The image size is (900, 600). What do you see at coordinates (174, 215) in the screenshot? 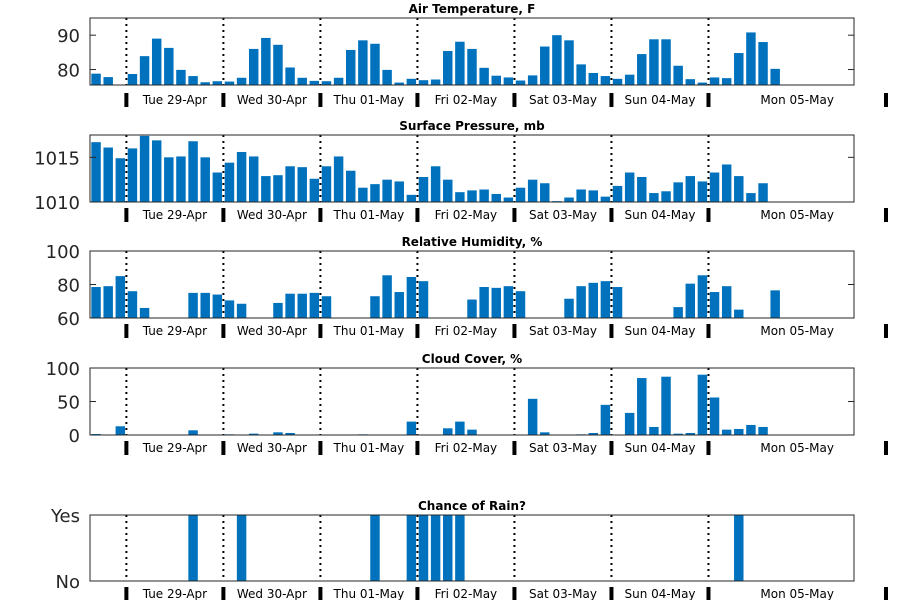
I see `day-label: Tue 29-Apr` at bounding box center [174, 215].